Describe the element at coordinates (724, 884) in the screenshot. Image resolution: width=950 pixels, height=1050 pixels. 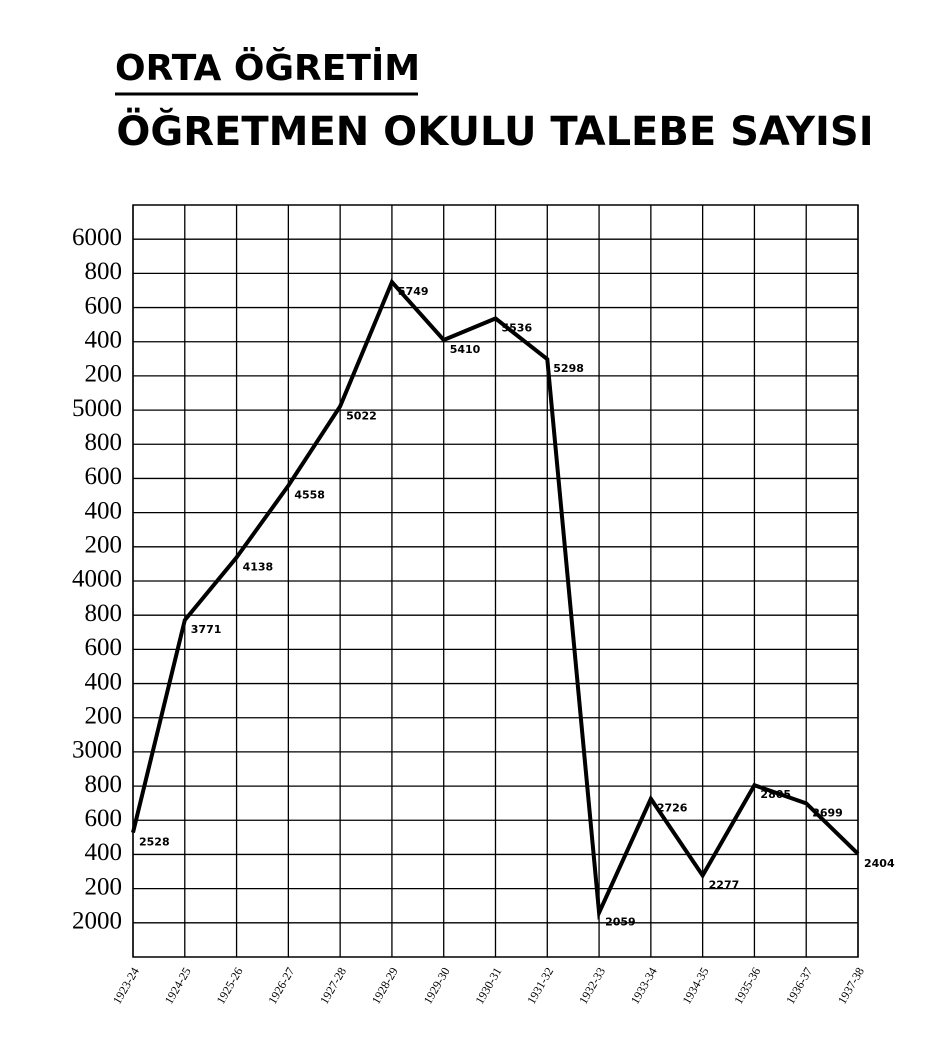
I see `data-label: 2277` at that location.